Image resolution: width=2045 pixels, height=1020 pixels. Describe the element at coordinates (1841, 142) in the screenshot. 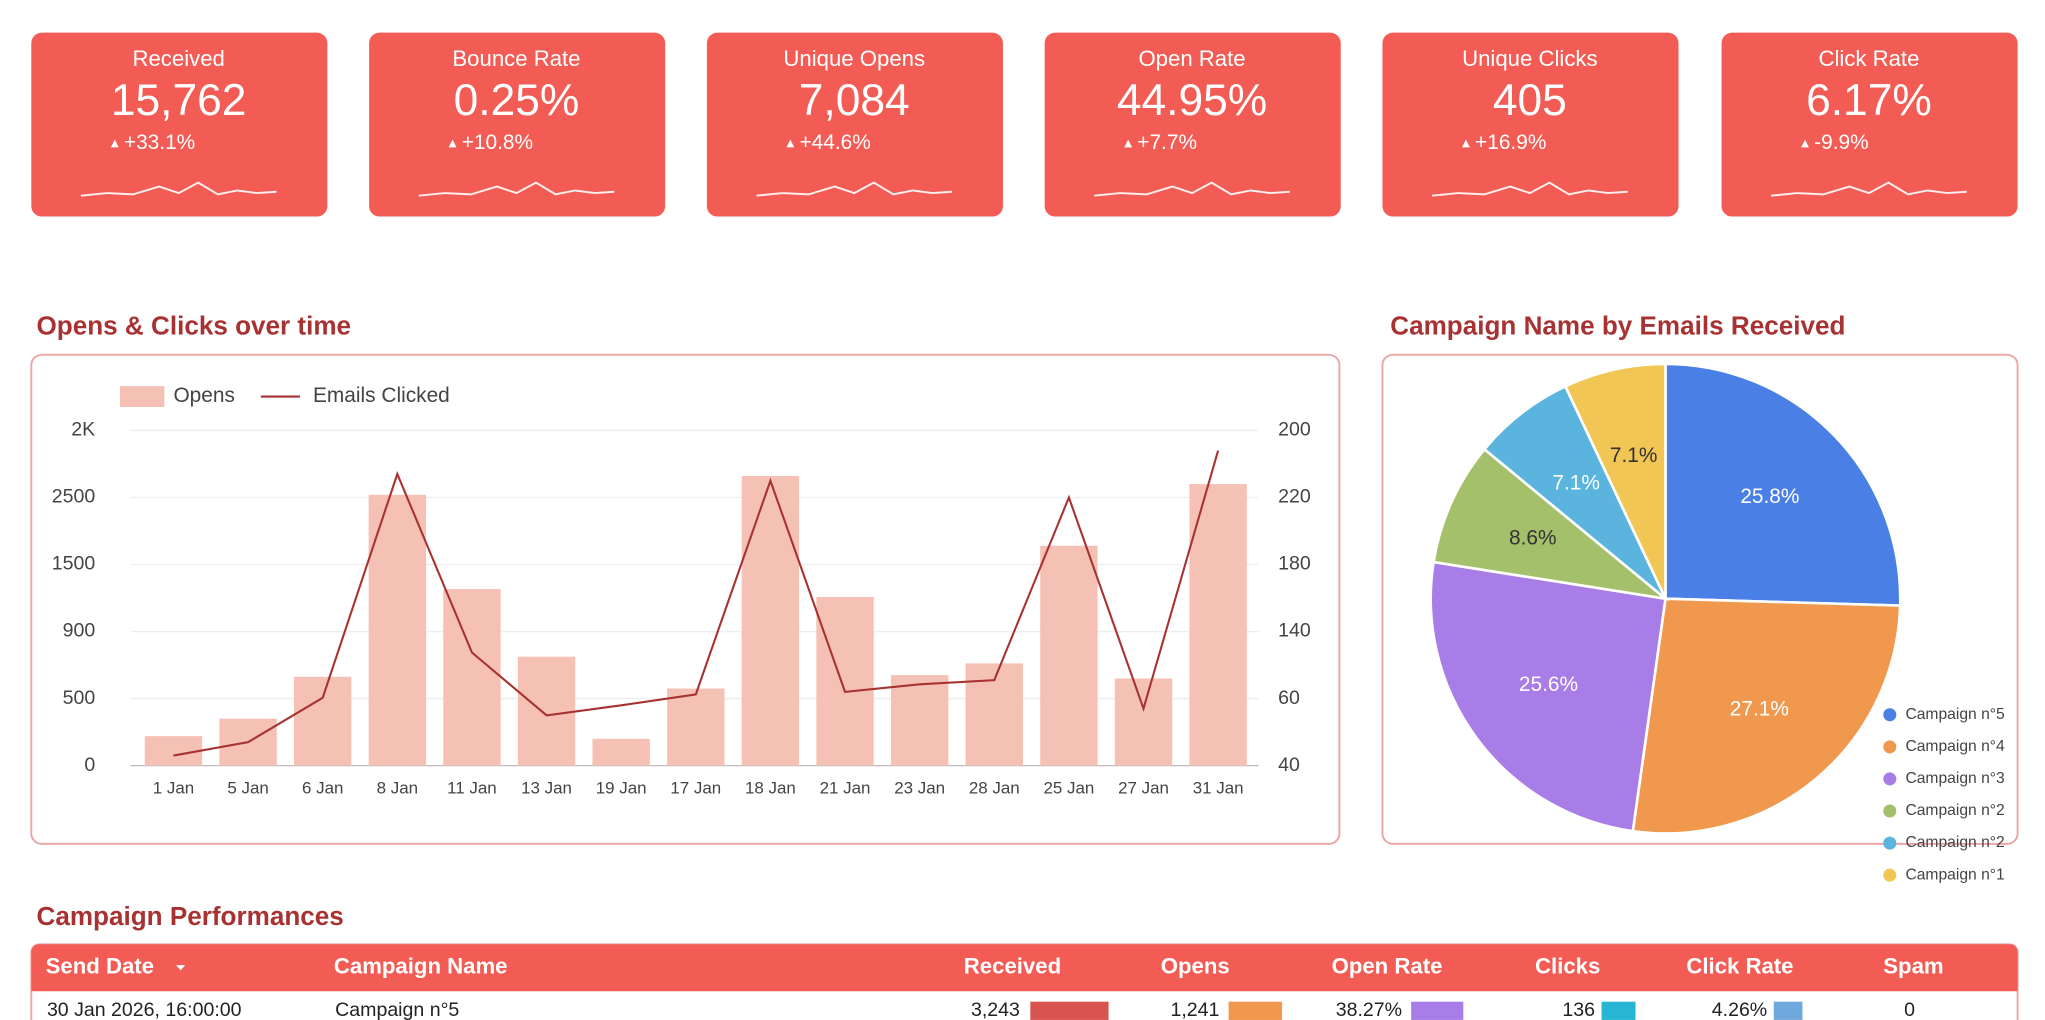

I see `kpi-change: -9.9%` at that location.